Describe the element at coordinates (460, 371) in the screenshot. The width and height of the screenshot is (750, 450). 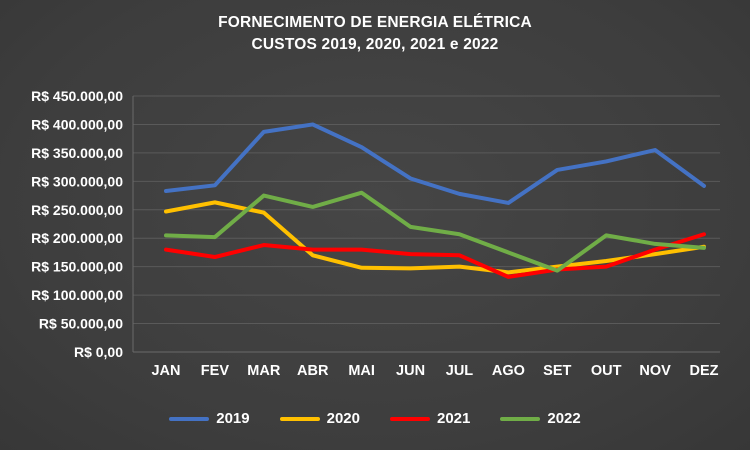
I see `x-axis-tick-label: JUL` at that location.